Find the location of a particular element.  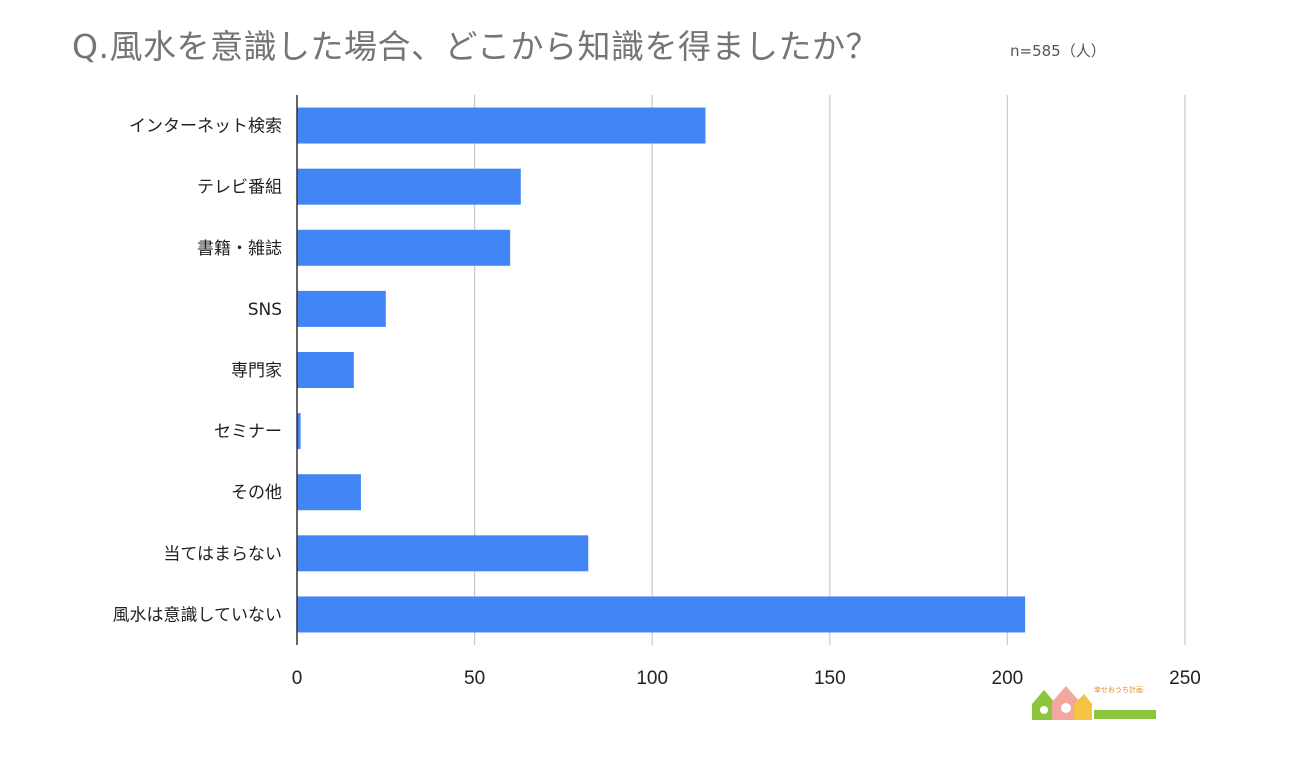

logo-bar is located at coordinates (1125, 714).